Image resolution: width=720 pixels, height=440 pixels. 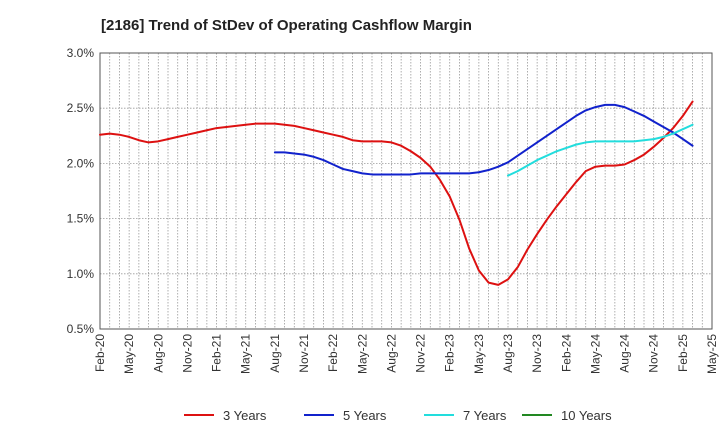 What do you see at coordinates (100, 353) in the screenshot?
I see `x-tick-label: Feb-20` at bounding box center [100, 353].